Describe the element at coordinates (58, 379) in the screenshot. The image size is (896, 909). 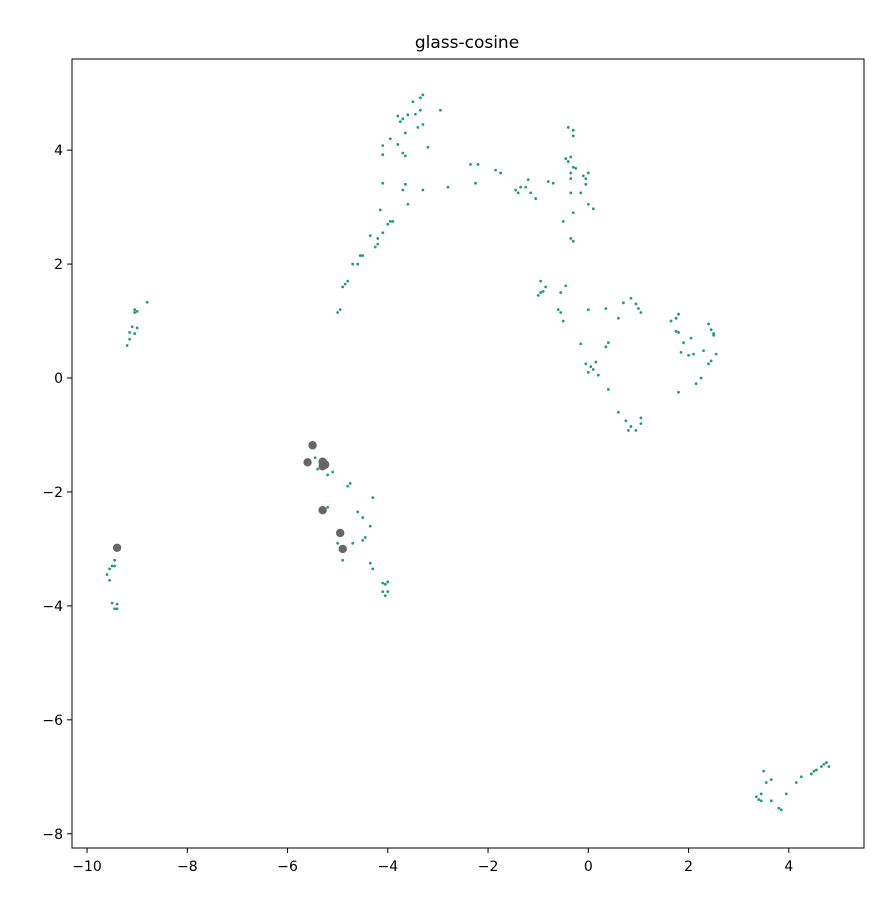
I see `y-tick-label: 0` at that location.